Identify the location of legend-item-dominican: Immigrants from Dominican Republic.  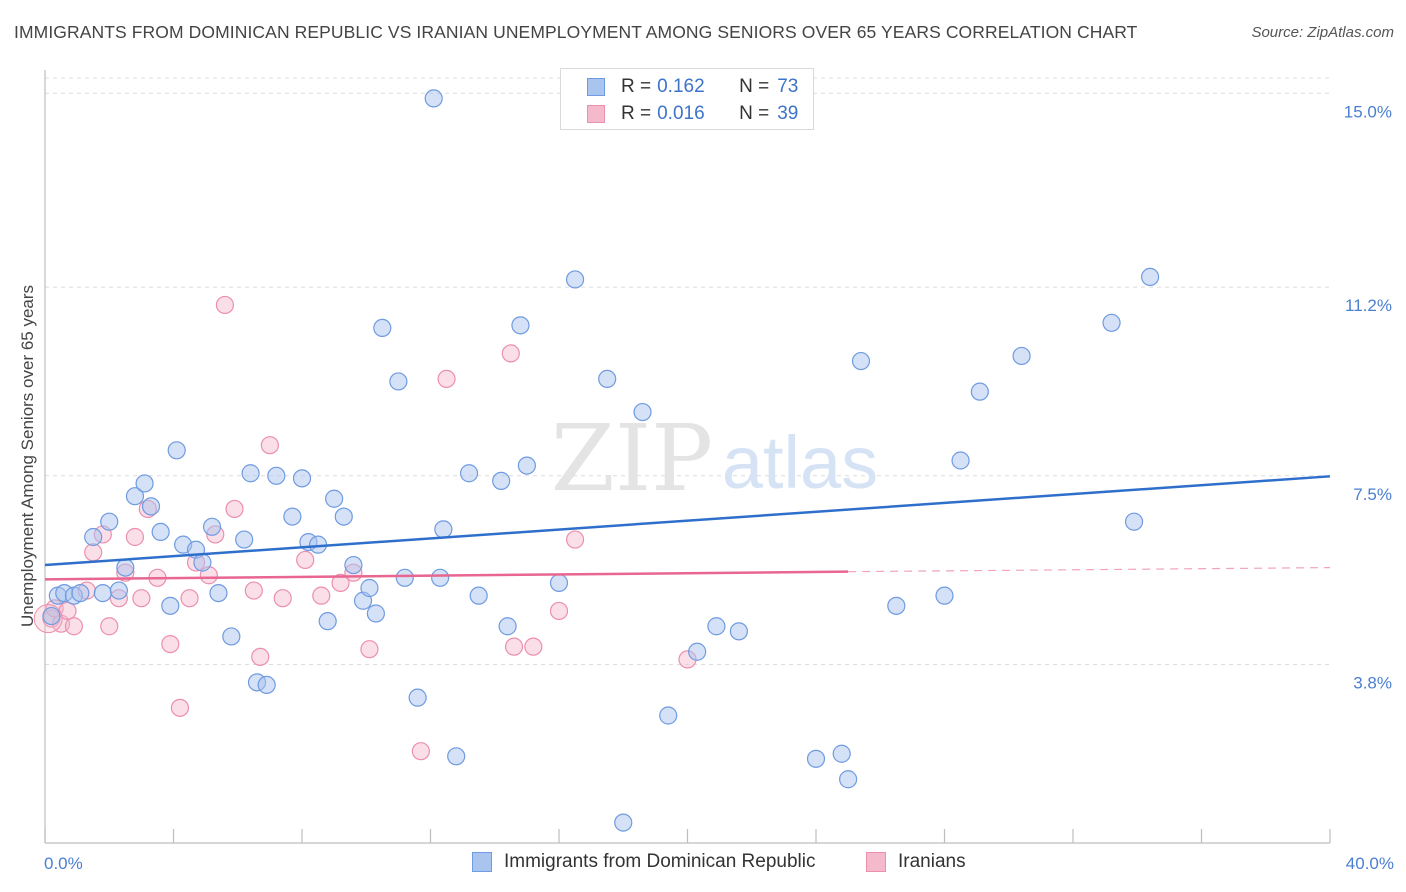
(644, 862).